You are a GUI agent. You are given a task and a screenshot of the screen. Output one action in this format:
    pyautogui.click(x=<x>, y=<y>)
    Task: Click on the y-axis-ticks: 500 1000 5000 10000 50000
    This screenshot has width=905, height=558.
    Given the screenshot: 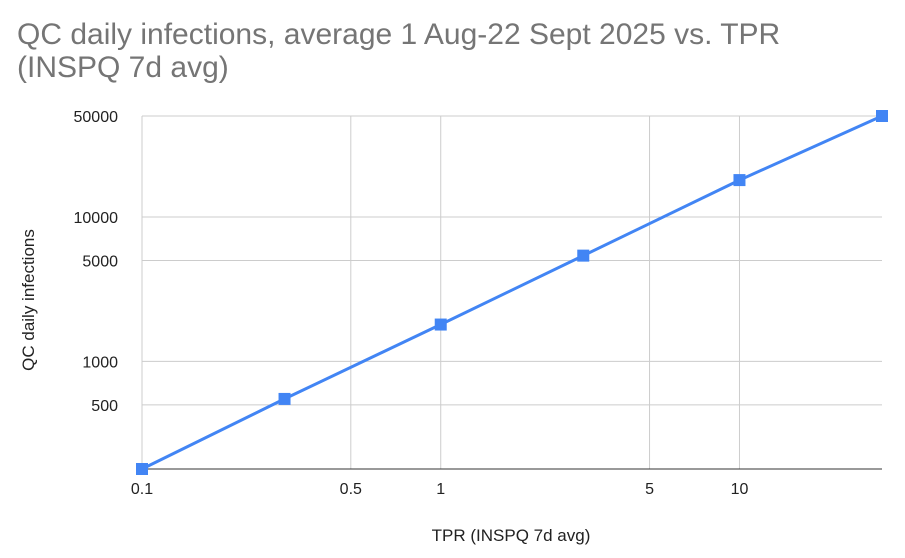 What is the action you would take?
    pyautogui.click(x=96, y=262)
    